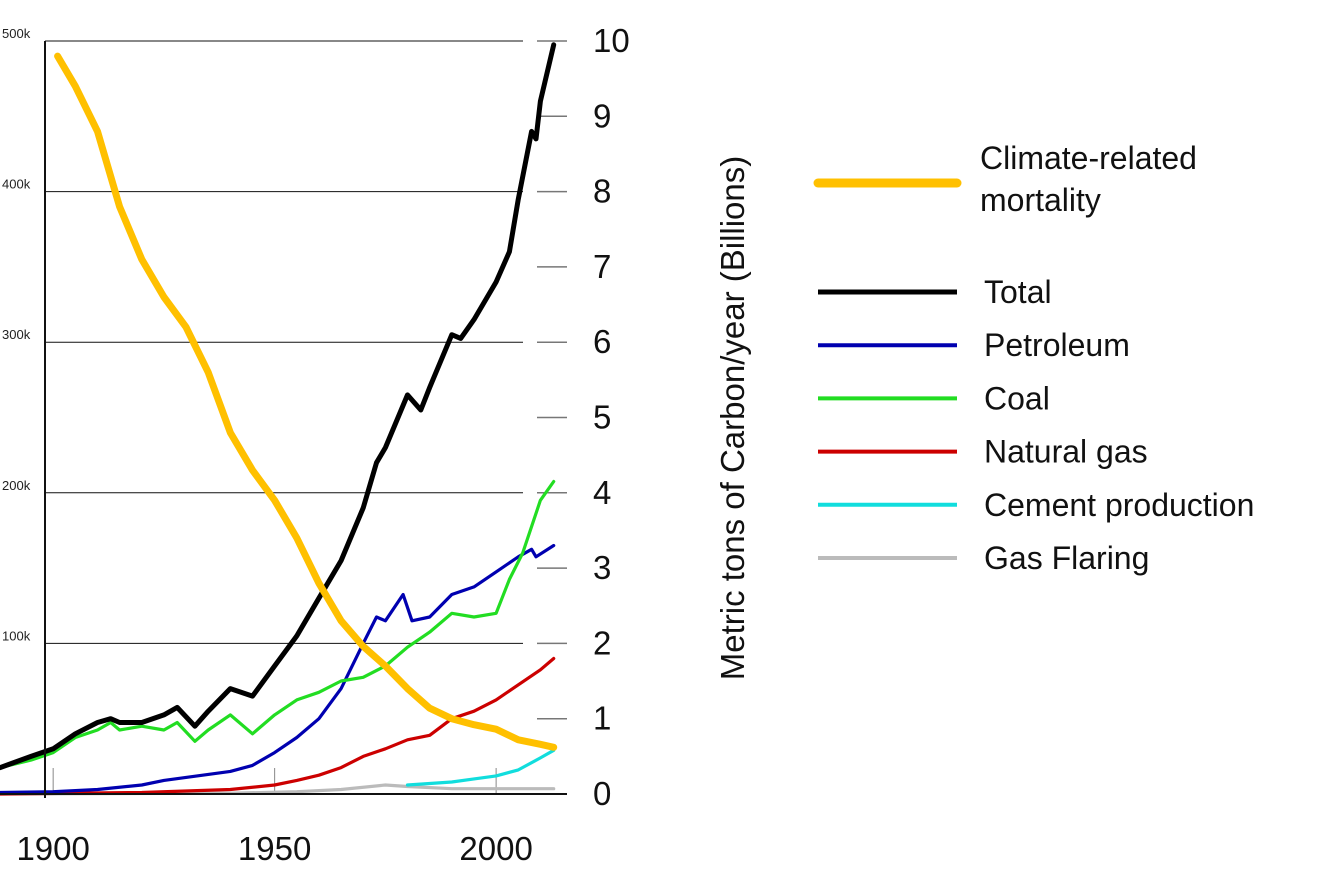 This screenshot has height=877, width=1317. Describe the element at coordinates (732, 418) in the screenshot. I see `right-axis-label: Metric tons of Carbon/year (Billions)` at that location.